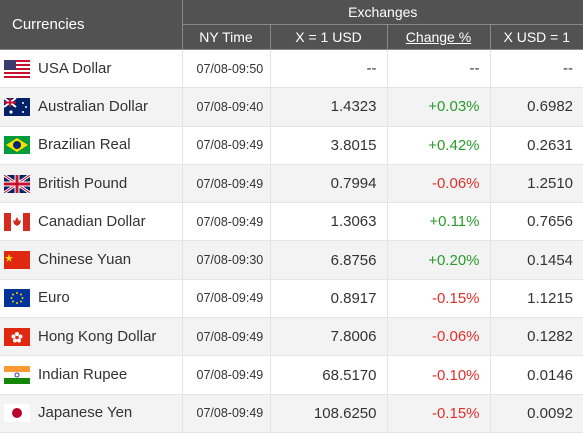  I want to click on change-percent: +0.20%, so click(438, 260).